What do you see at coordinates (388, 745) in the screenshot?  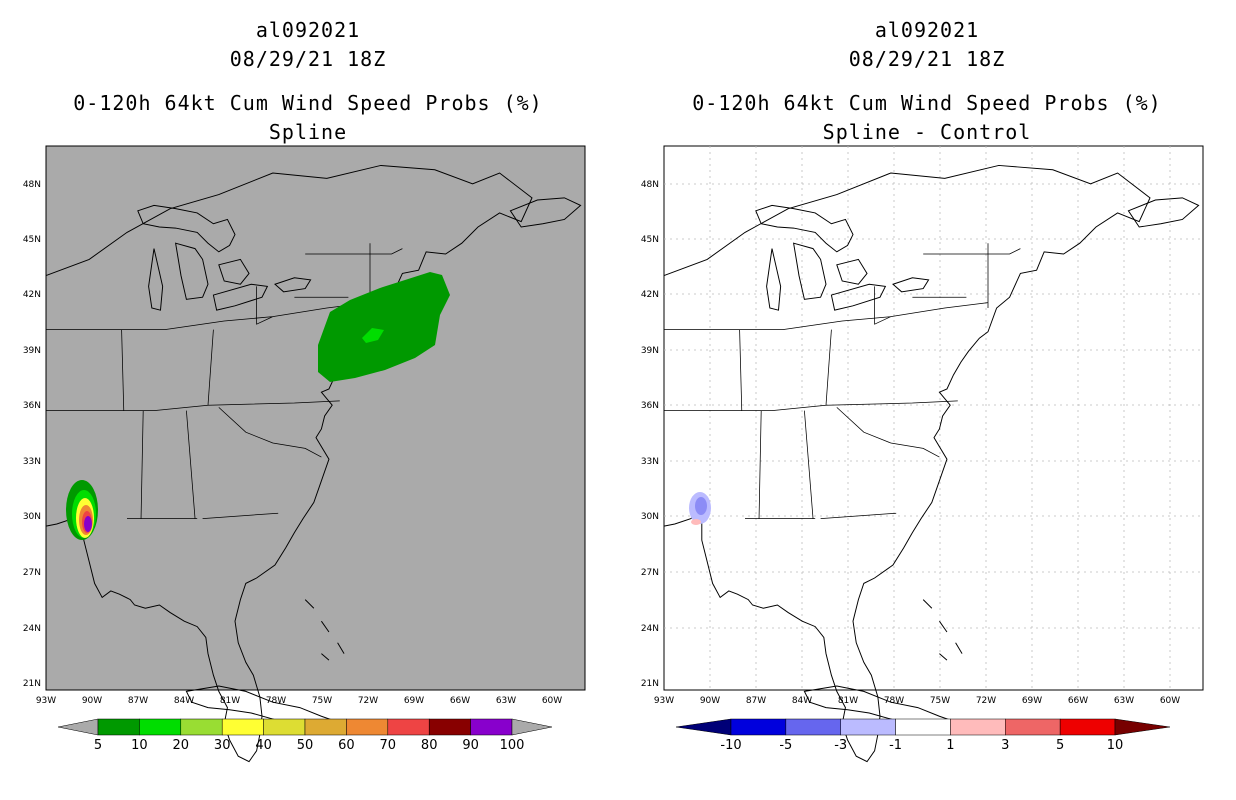 I see `left-colorbar-label: 70` at bounding box center [388, 745].